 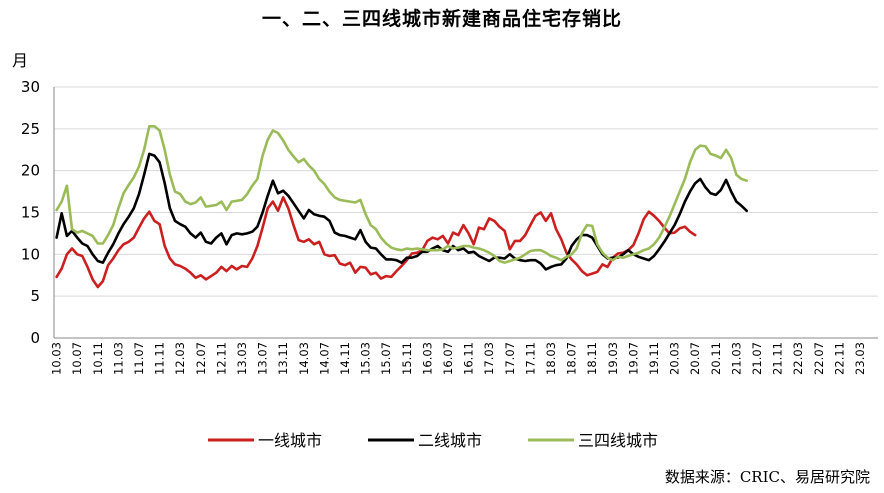 I want to click on x-tick-label: 18.07, so click(x=572, y=358).